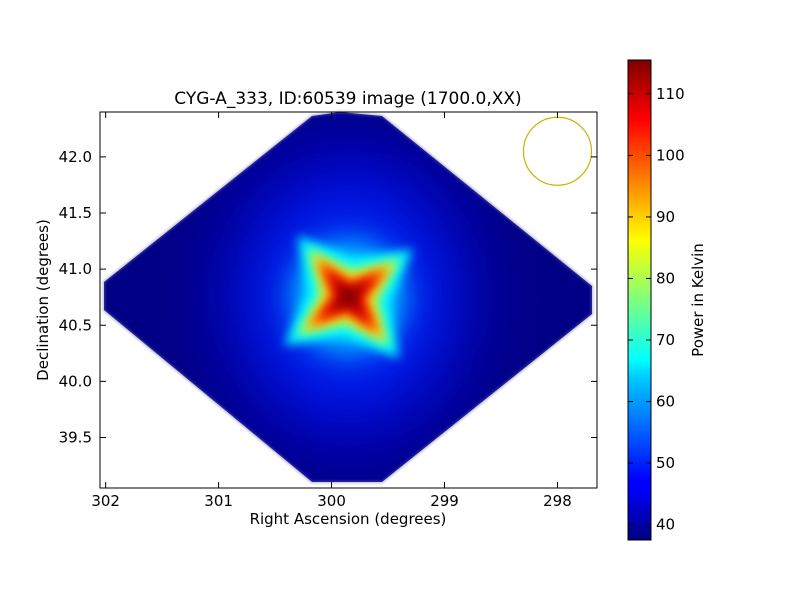 Image resolution: width=800 pixels, height=600 pixels. What do you see at coordinates (665, 340) in the screenshot?
I see `colorbar-tick-label: 70` at bounding box center [665, 340].